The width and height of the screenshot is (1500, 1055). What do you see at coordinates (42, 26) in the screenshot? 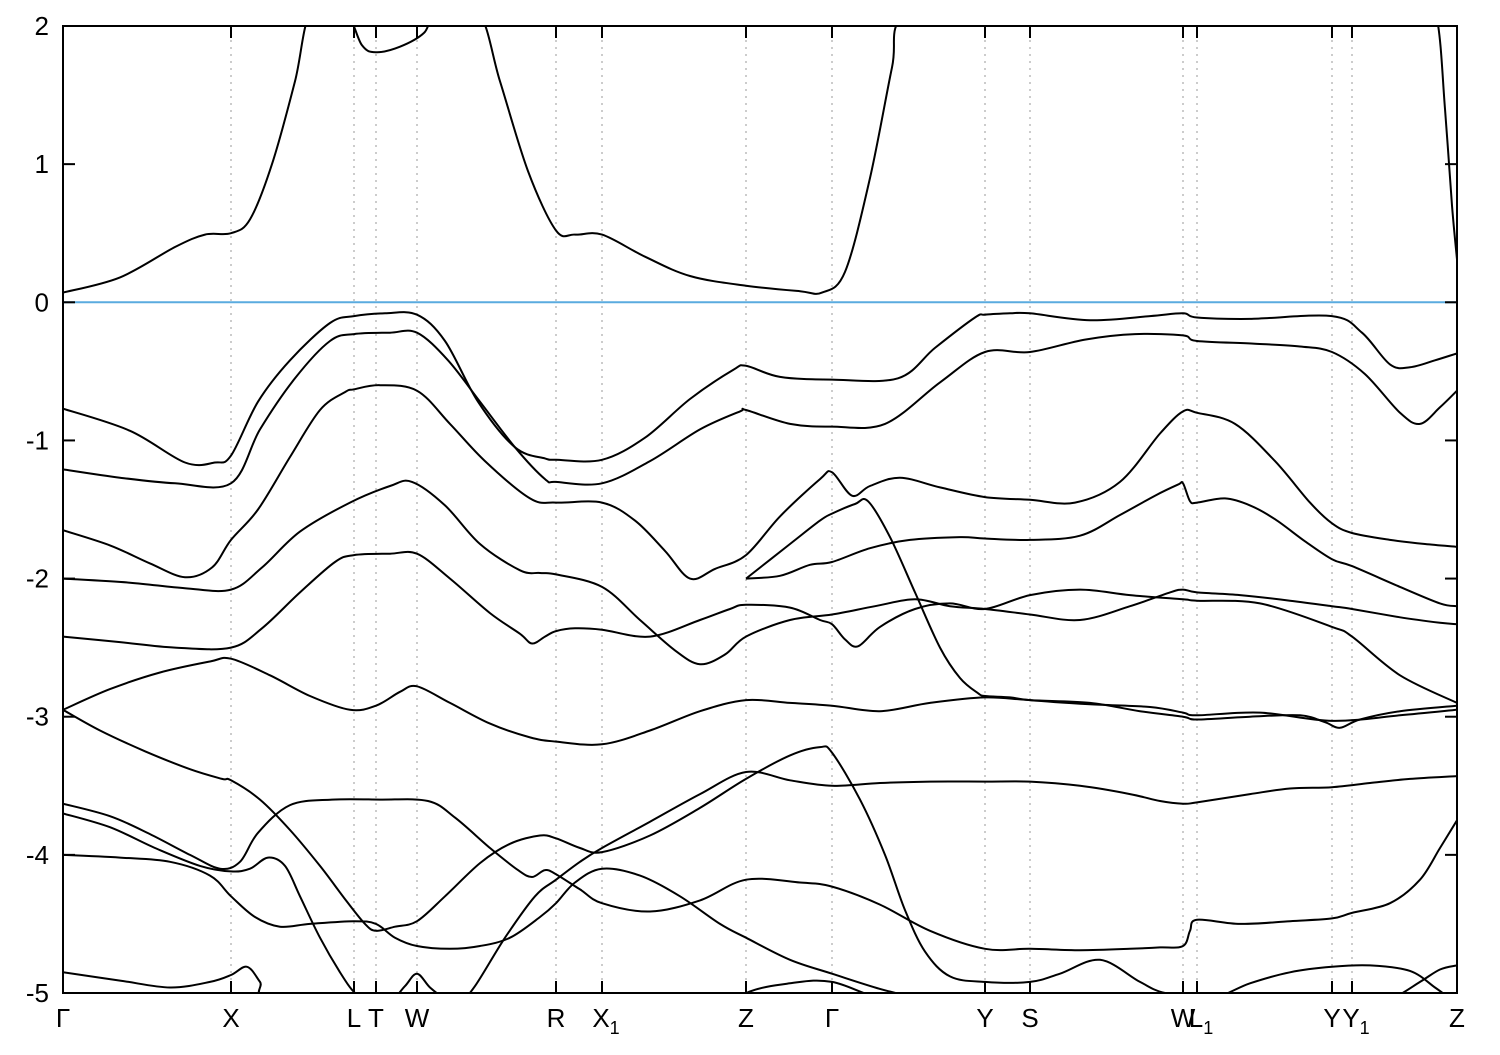
I see `y-tick-label: 2` at bounding box center [42, 26].